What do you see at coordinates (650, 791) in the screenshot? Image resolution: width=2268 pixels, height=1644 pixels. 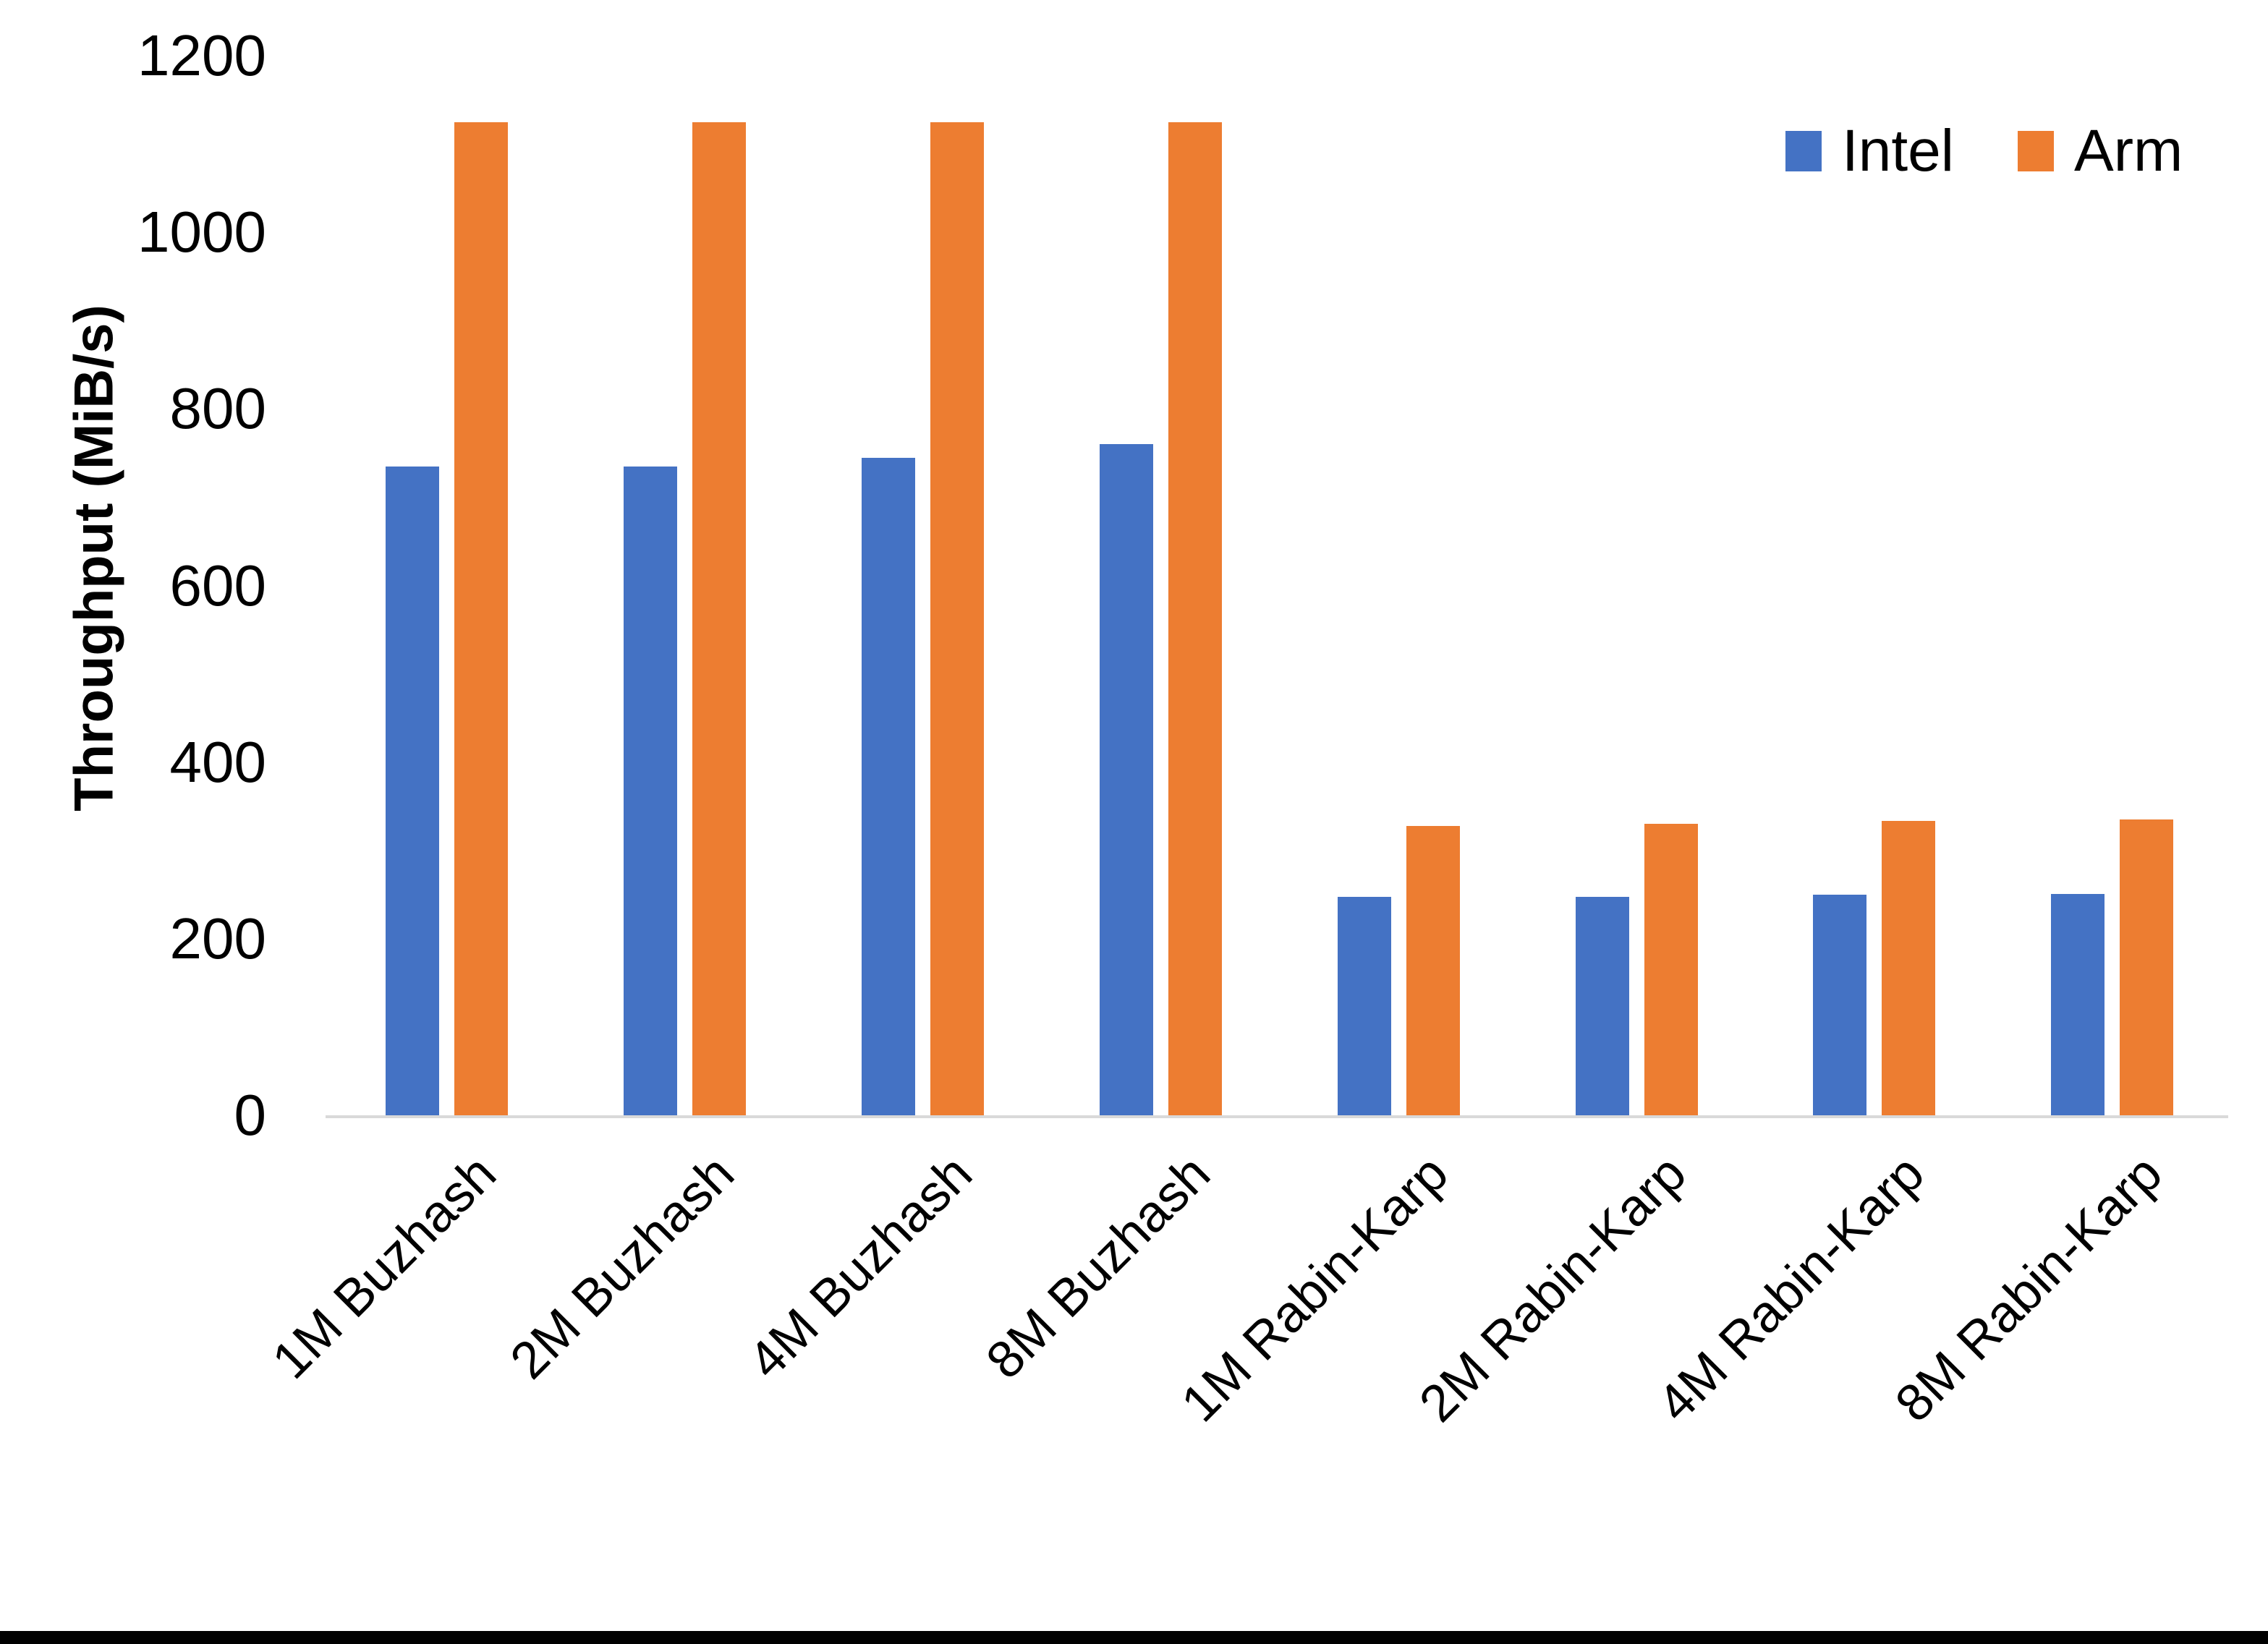 I see `bar-intel-2m-buzhash` at bounding box center [650, 791].